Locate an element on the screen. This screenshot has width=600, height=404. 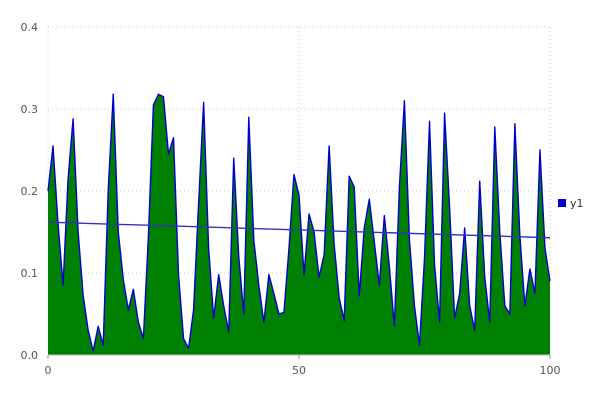
legend-swatch-square-icon is located at coordinates (562, 203).